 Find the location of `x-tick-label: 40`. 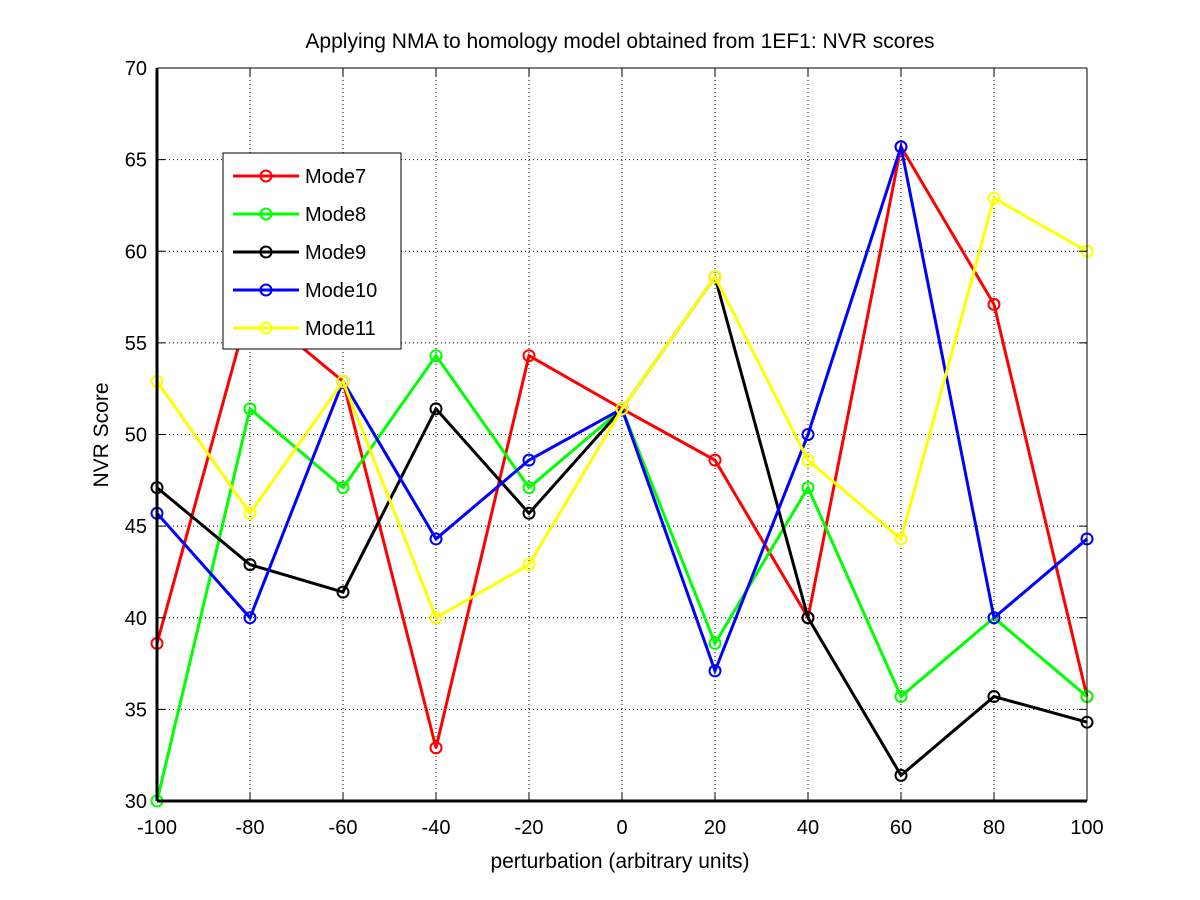

x-tick-label: 40 is located at coordinates (808, 828).